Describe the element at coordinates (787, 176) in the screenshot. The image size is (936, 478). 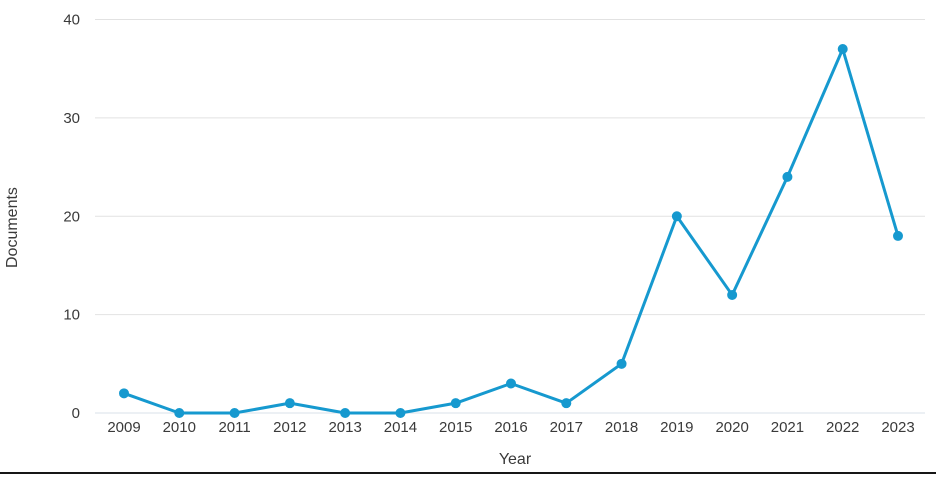
I see `data-point-2021` at that location.